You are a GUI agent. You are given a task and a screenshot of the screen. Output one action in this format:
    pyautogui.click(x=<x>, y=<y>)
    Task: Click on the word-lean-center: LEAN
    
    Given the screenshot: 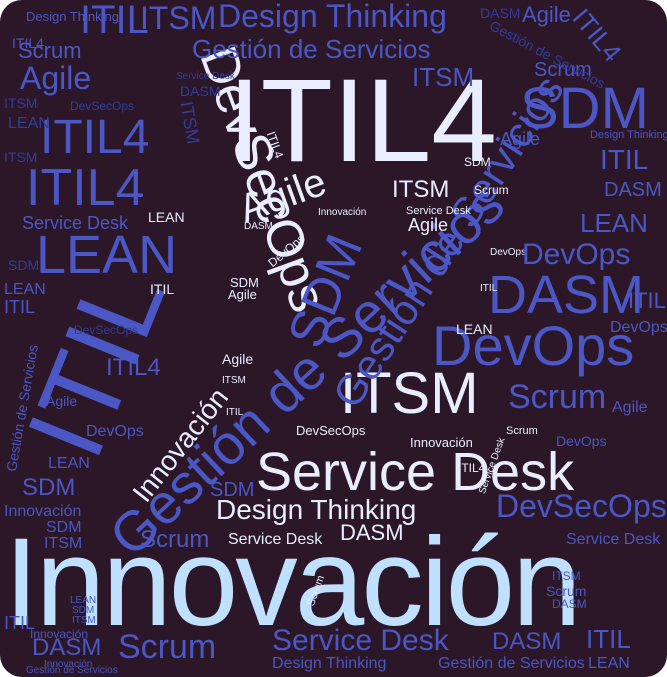 What is the action you would take?
    pyautogui.click(x=166, y=217)
    